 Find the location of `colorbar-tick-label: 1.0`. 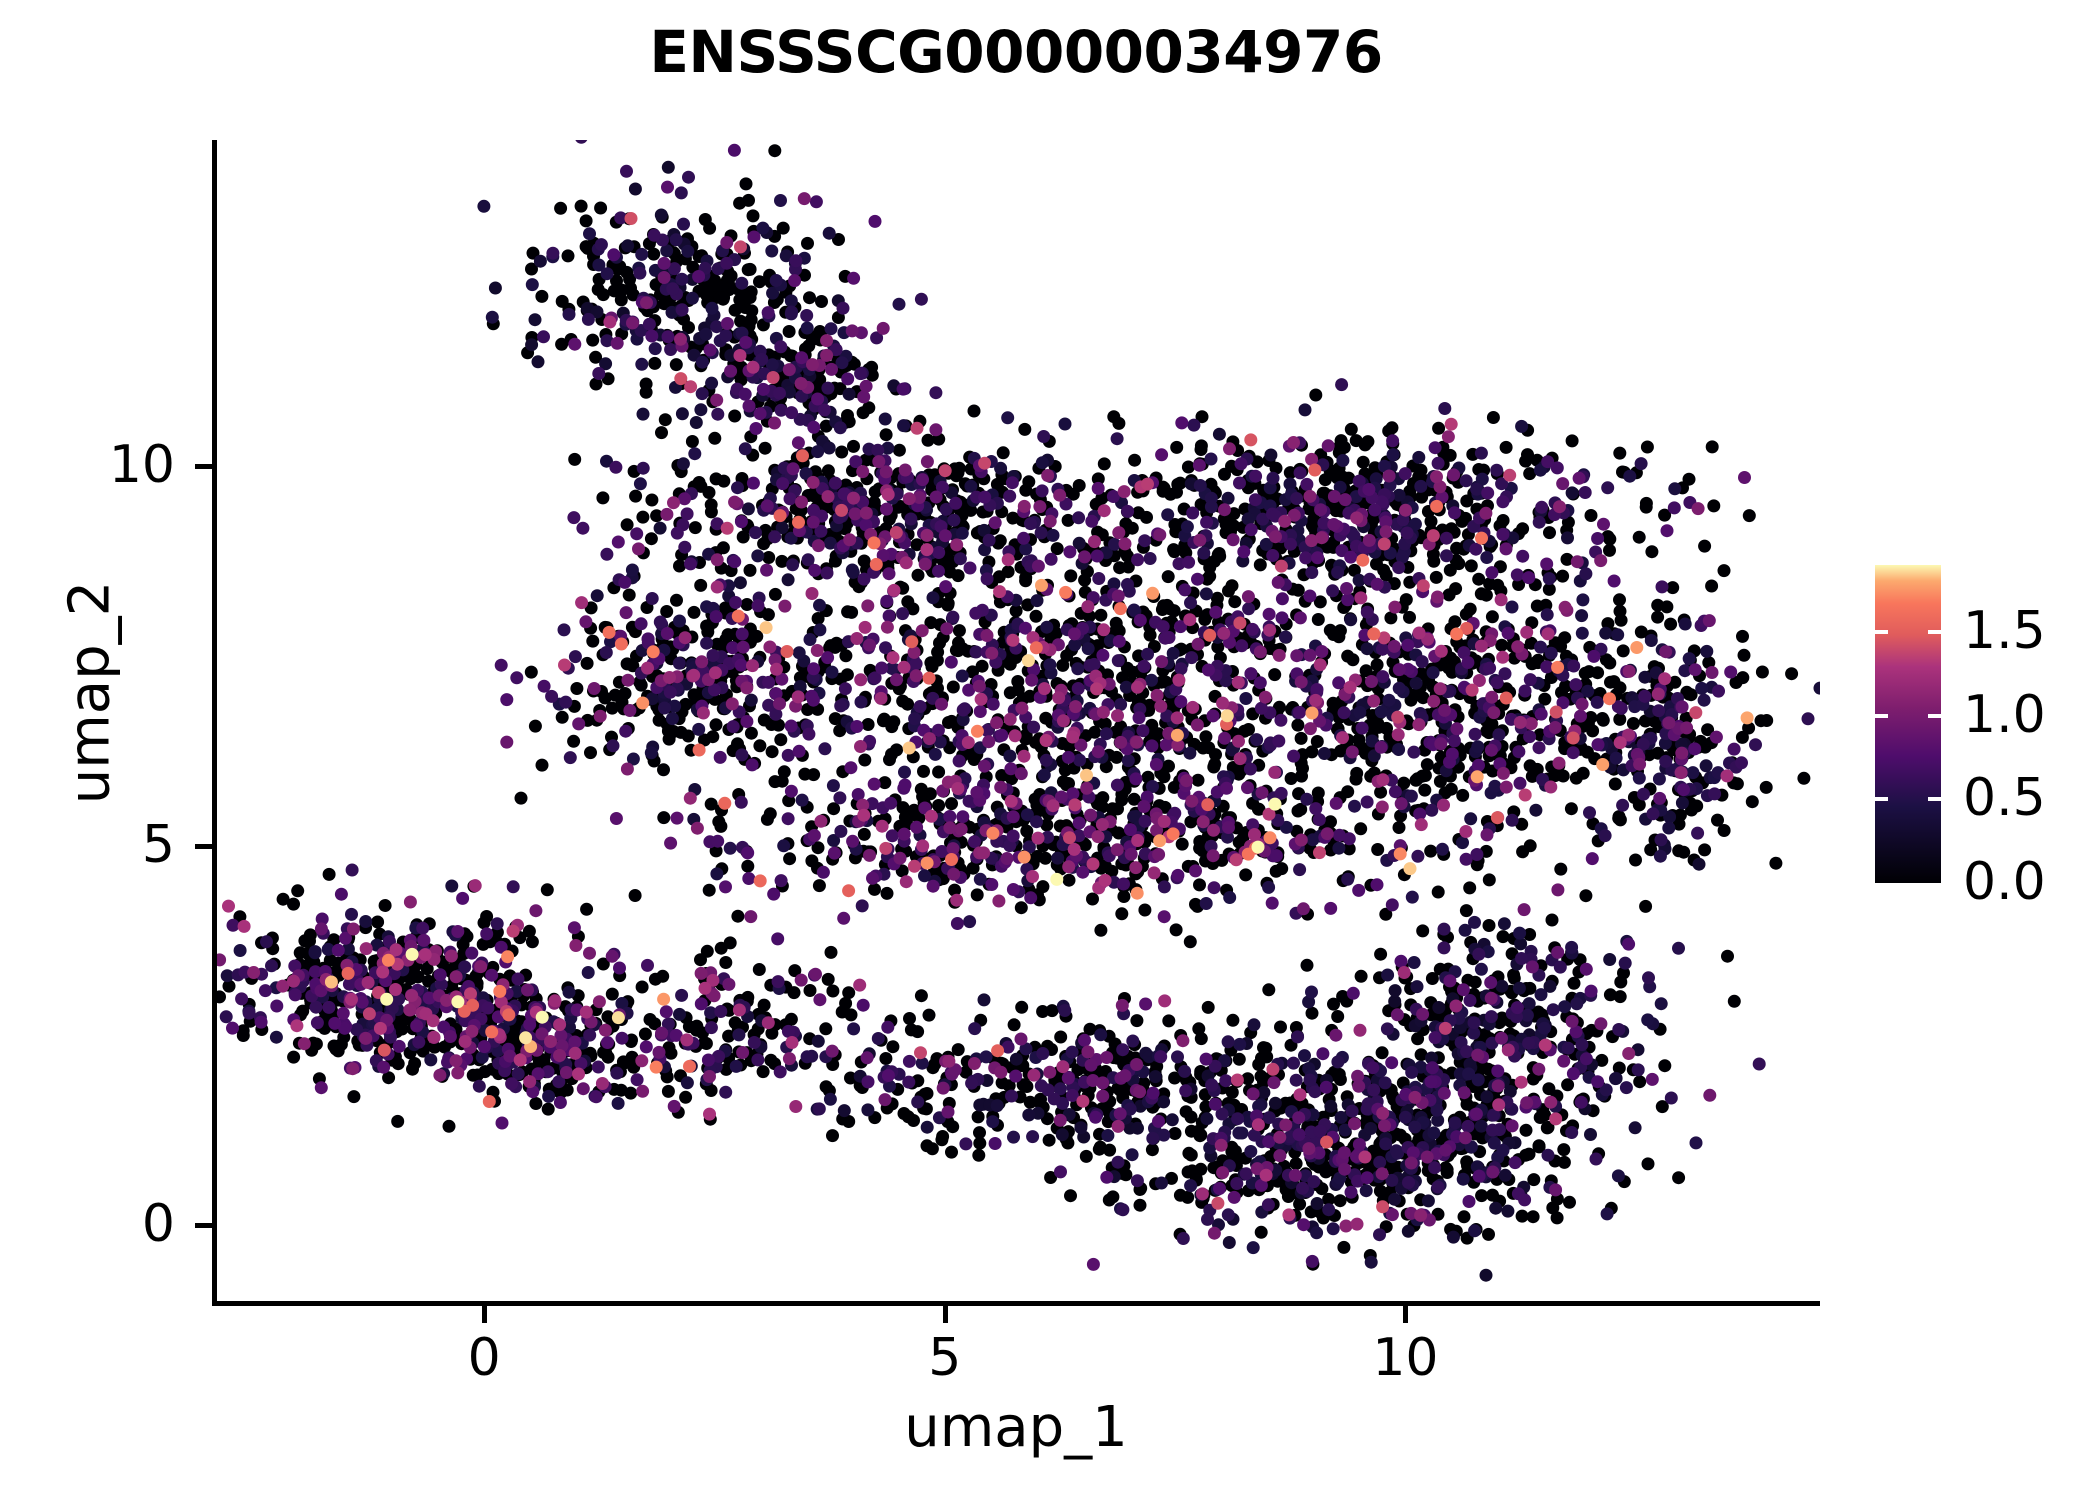

colorbar-tick-label: 1.0 is located at coordinates (2004, 714).